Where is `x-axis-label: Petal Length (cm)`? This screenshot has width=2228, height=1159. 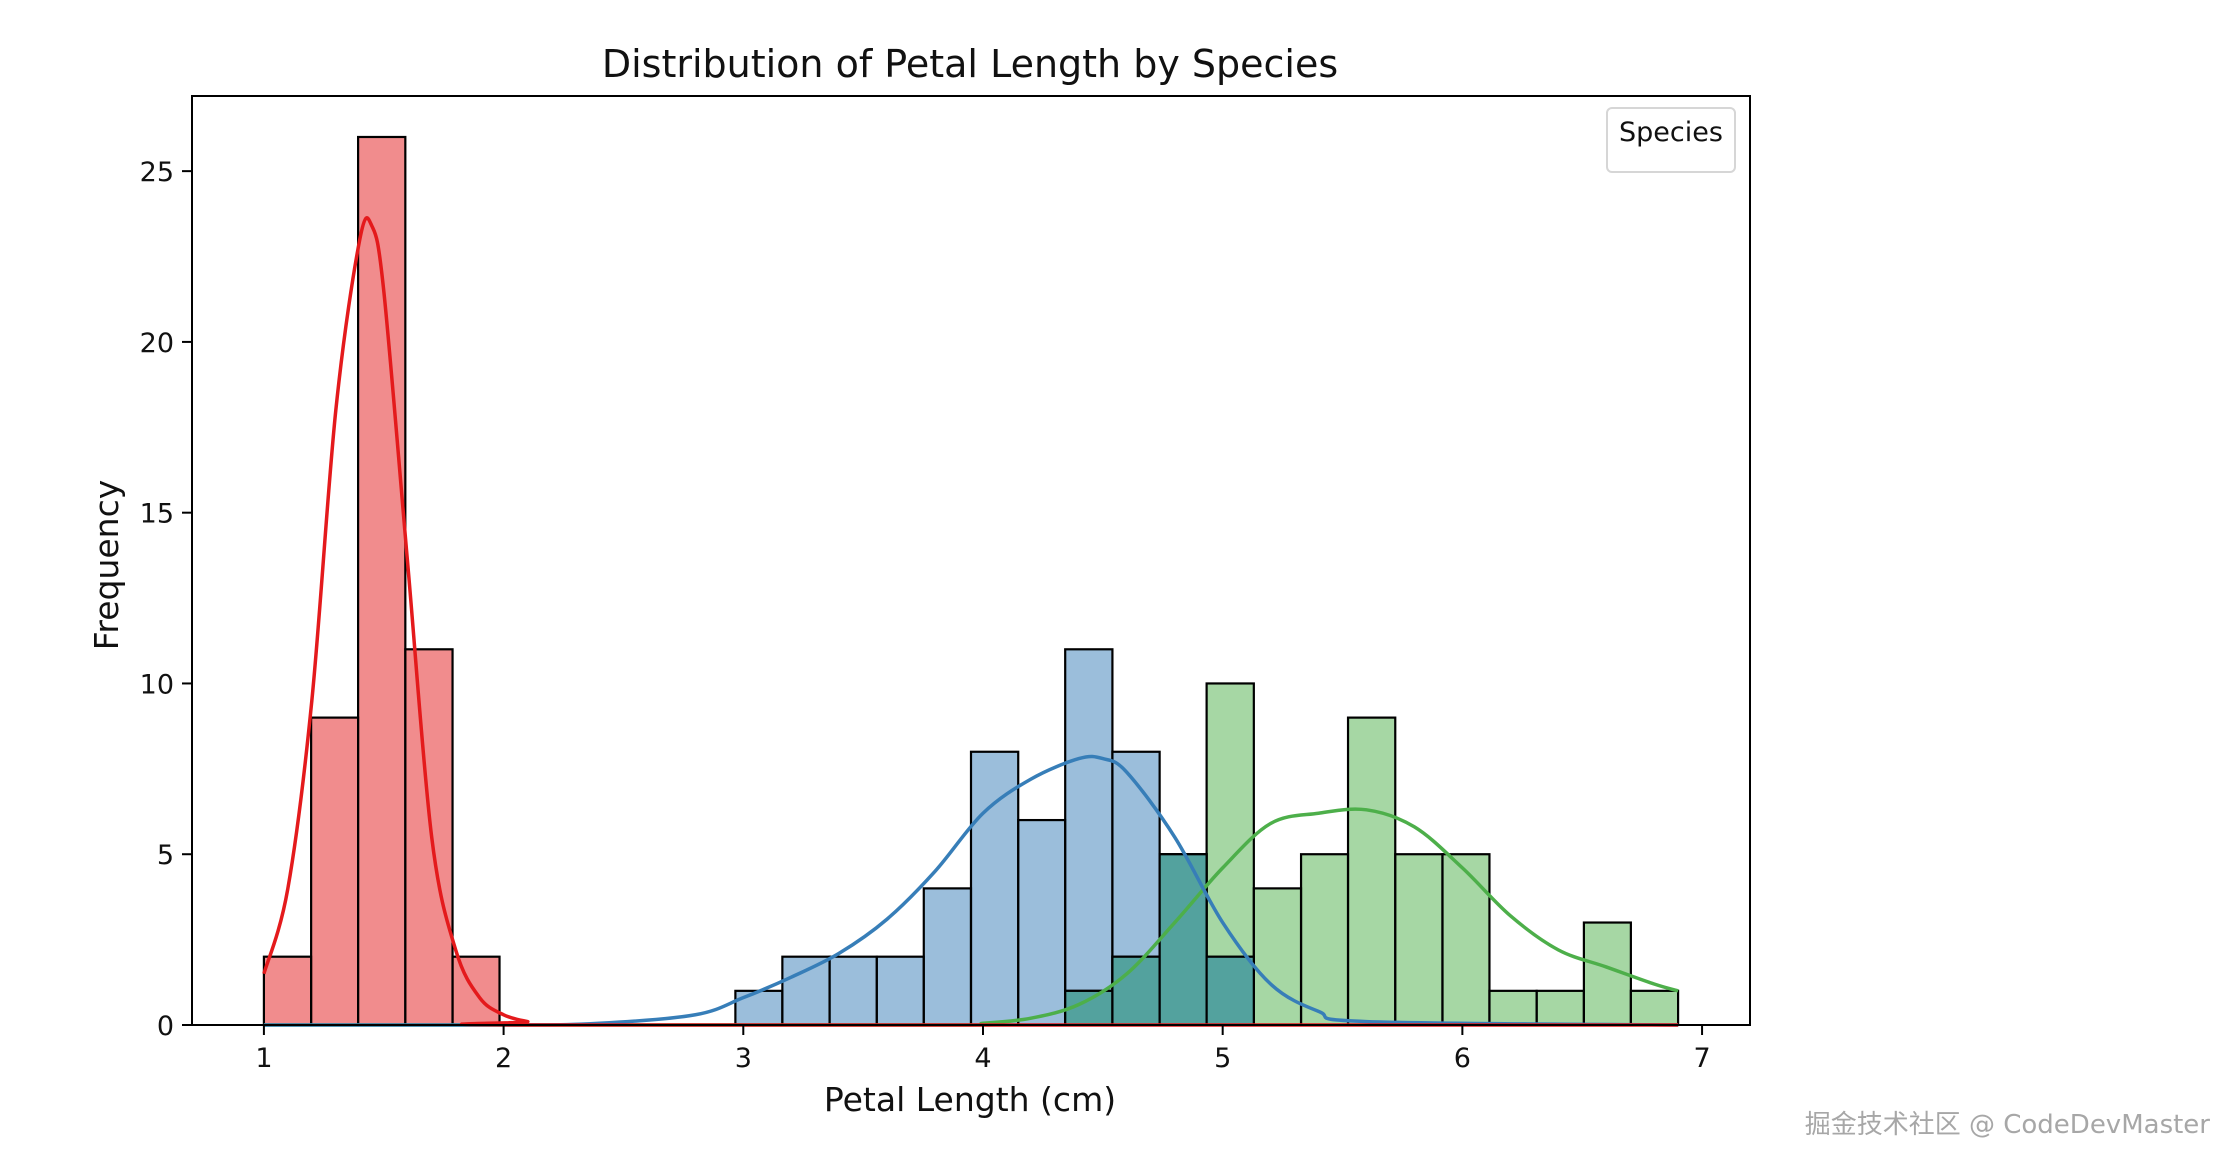 x-axis-label: Petal Length (cm) is located at coordinates (970, 1099).